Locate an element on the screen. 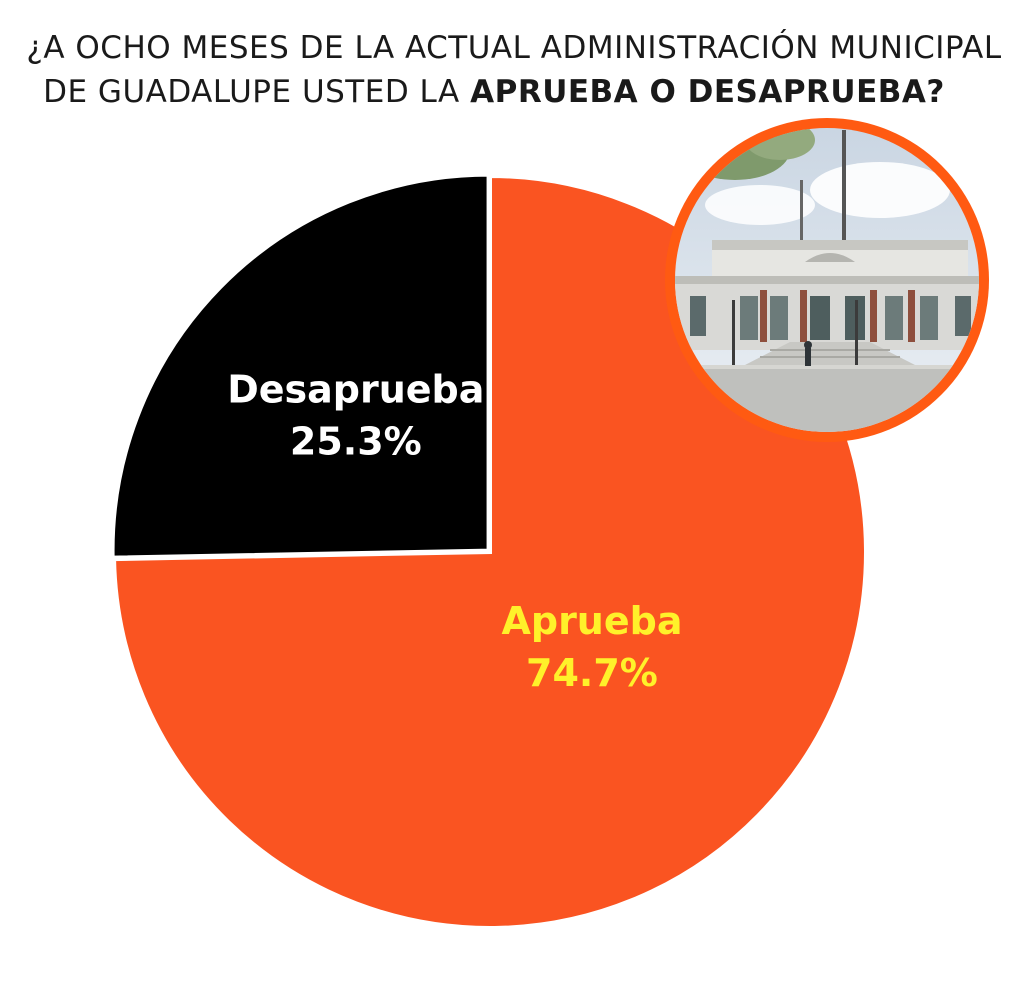  pie-slice-desaprueba is located at coordinates (300, 366).